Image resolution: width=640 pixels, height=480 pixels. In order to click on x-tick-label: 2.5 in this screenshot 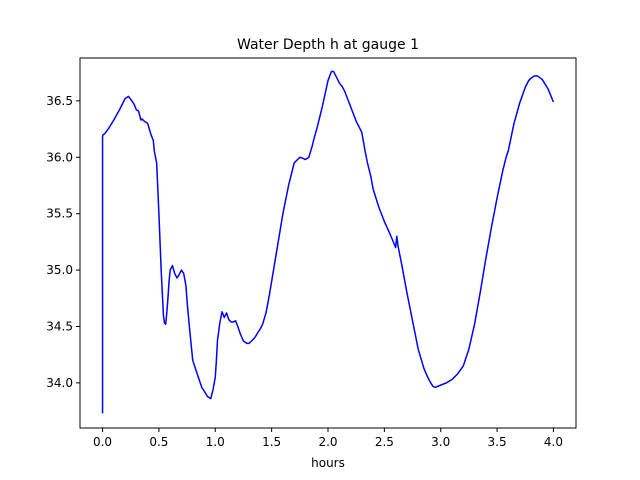, I will do `click(384, 442)`.